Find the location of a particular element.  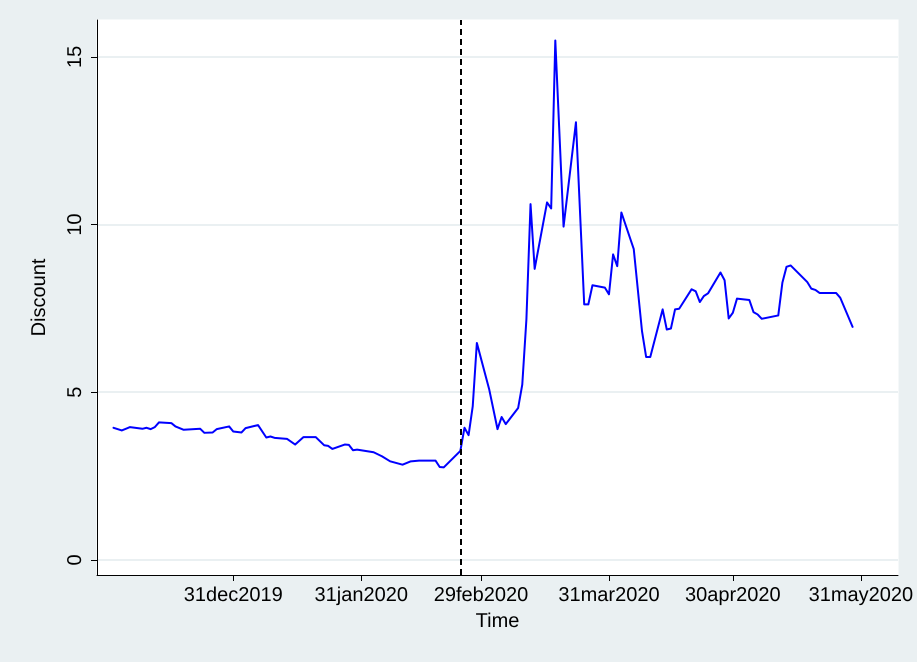

x-tick-label: 30apr2020 is located at coordinates (733, 595).